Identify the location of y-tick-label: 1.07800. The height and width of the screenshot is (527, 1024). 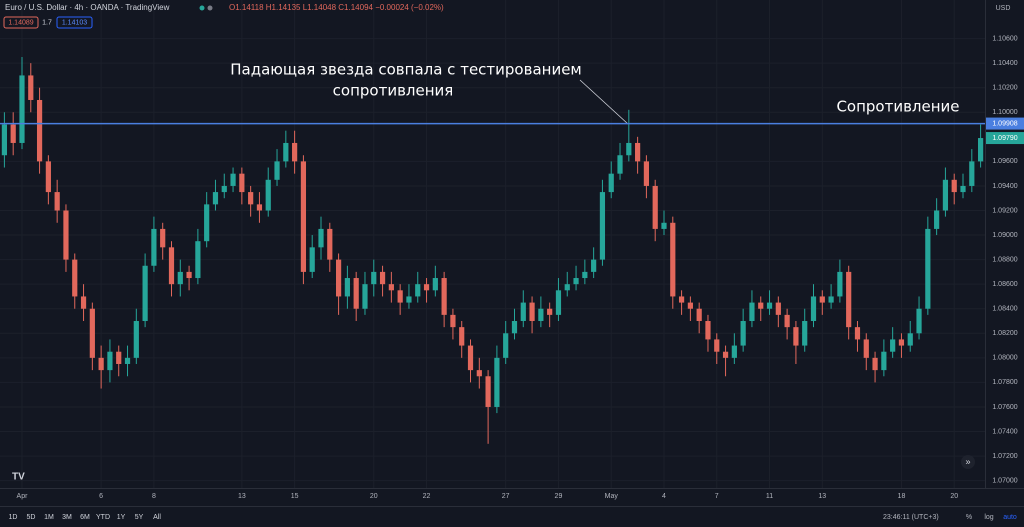
(1004, 382).